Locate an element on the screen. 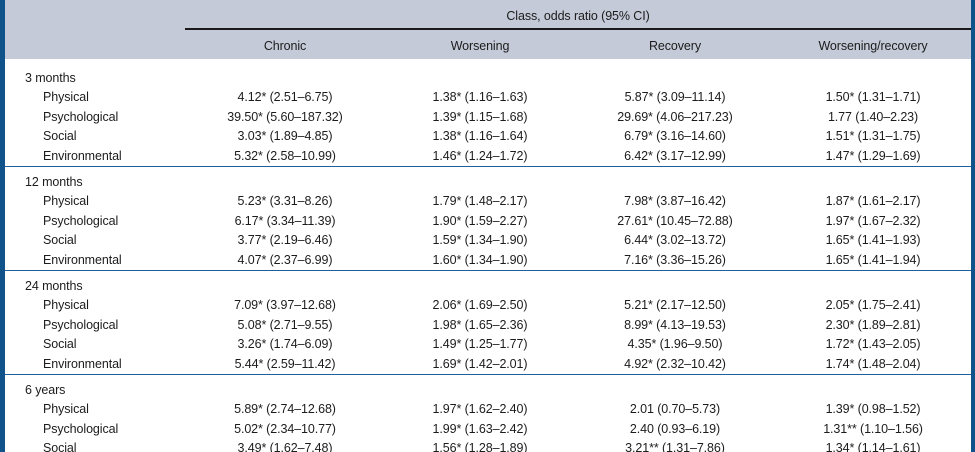 This screenshot has width=975, height=452. or-cell: 1.60* (1.34–1.90) is located at coordinates (480, 259).